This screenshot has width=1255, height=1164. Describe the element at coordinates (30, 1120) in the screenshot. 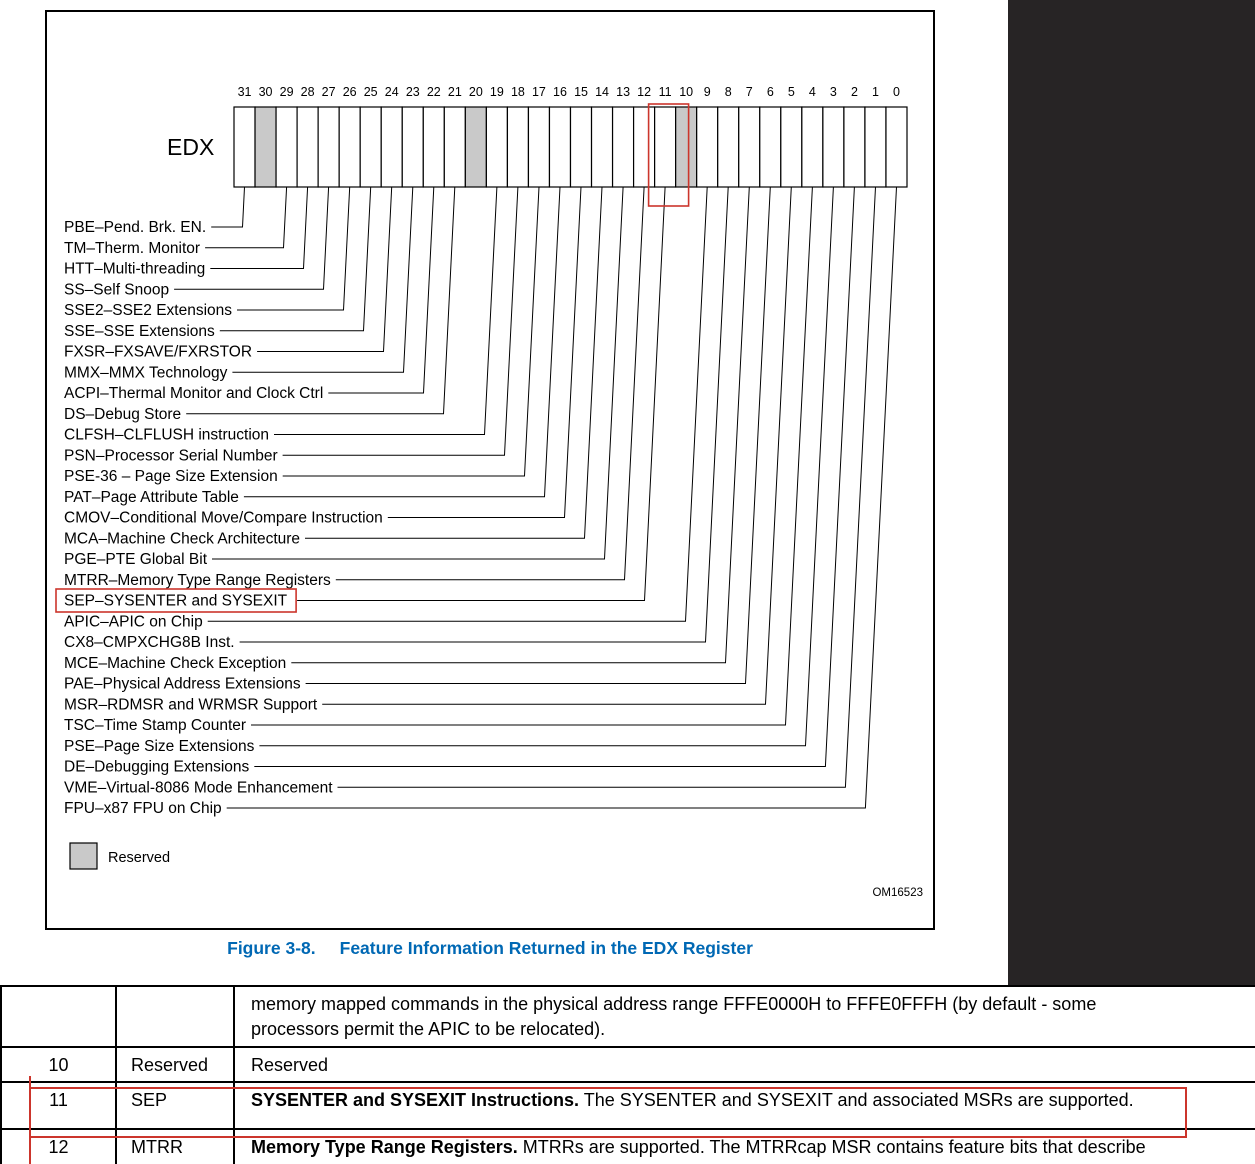

I see `table-annotation-left-line` at that location.